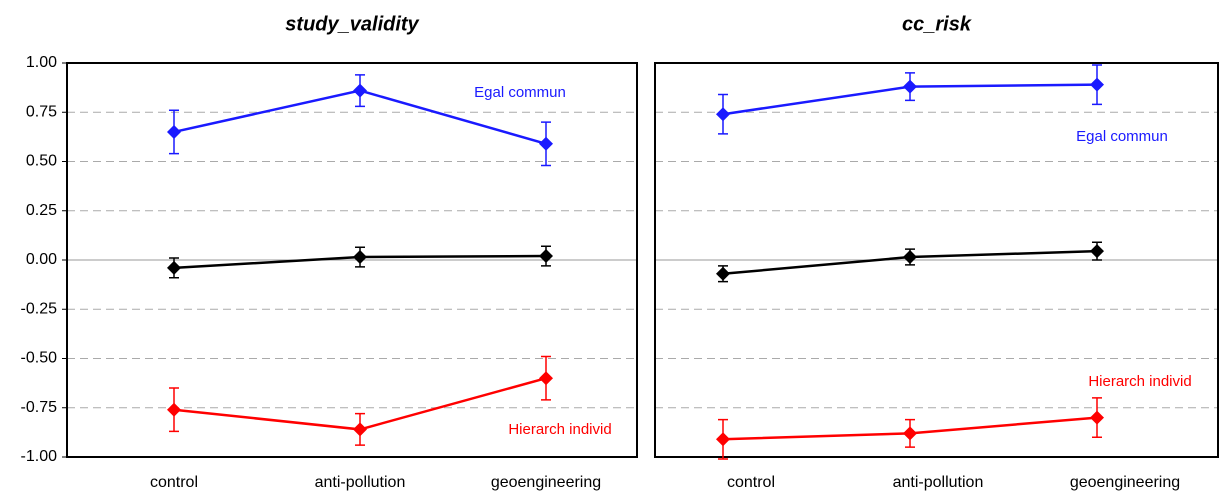 Image resolution: width=1224 pixels, height=501 pixels. I want to click on y-tick-label: -0.25, so click(39, 308).